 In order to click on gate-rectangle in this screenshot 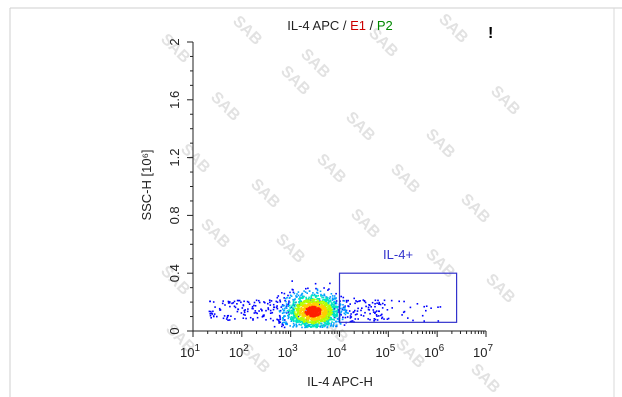, I will do `click(398, 297)`.